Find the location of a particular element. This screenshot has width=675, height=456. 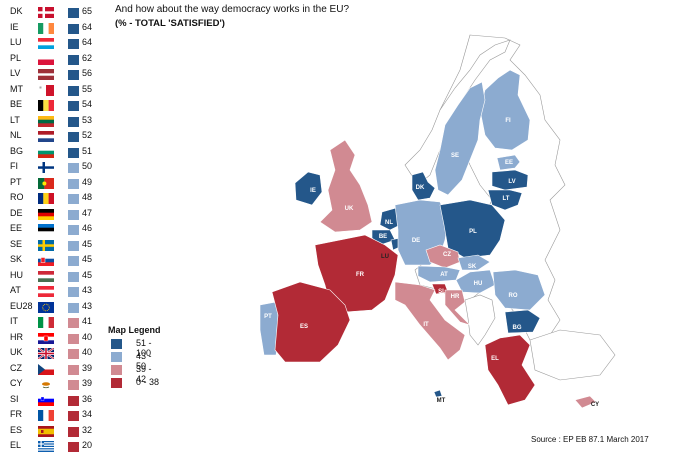

country-row-hu: HU 45 is located at coordinates (54, 277).